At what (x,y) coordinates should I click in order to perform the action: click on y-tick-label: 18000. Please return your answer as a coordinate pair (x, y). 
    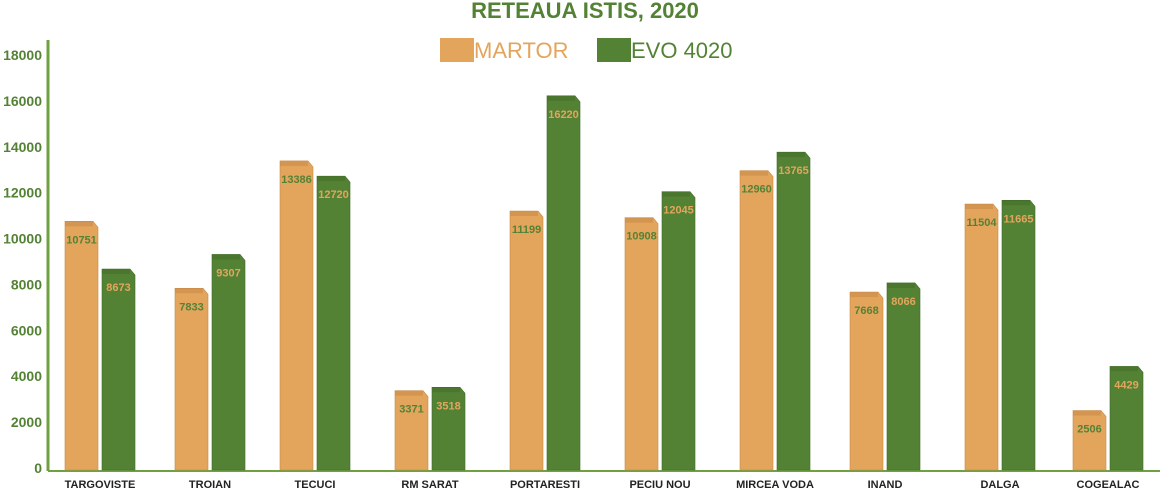
    Looking at the image, I should click on (22, 55).